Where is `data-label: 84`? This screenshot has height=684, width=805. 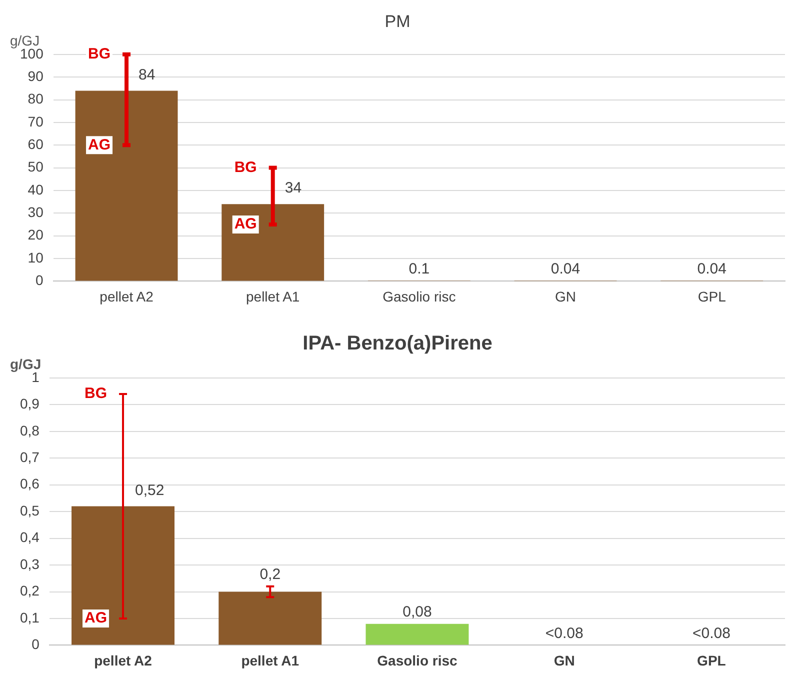 data-label: 84 is located at coordinates (147, 75).